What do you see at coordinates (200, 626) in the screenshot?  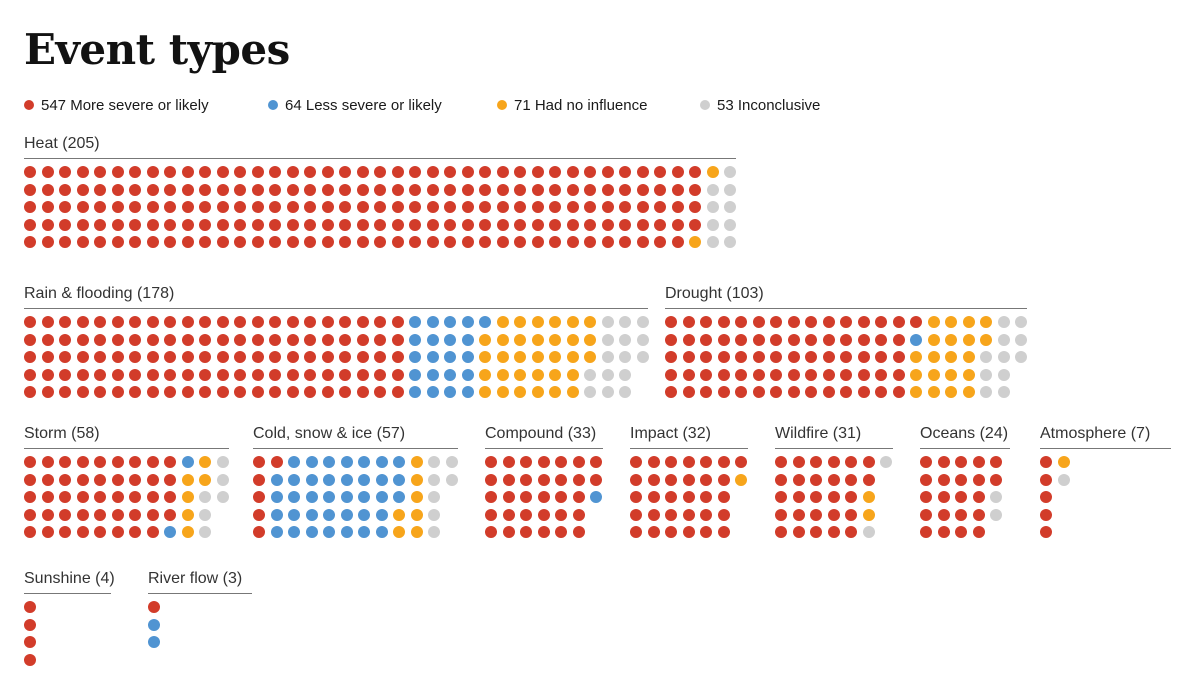 I see `section-river-flow: River flow (3)` at bounding box center [200, 626].